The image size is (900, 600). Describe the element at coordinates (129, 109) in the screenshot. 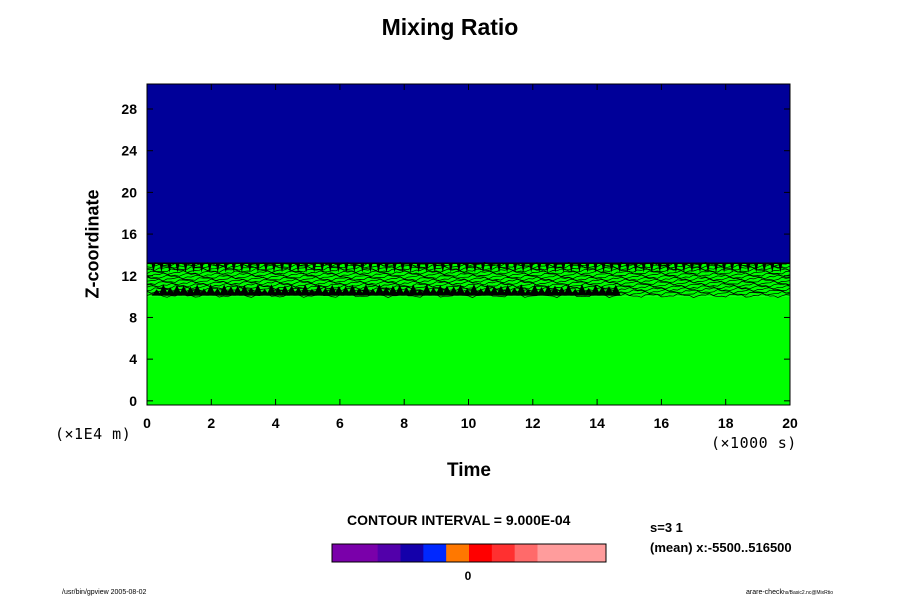

I see `y-tick-label: 28` at that location.